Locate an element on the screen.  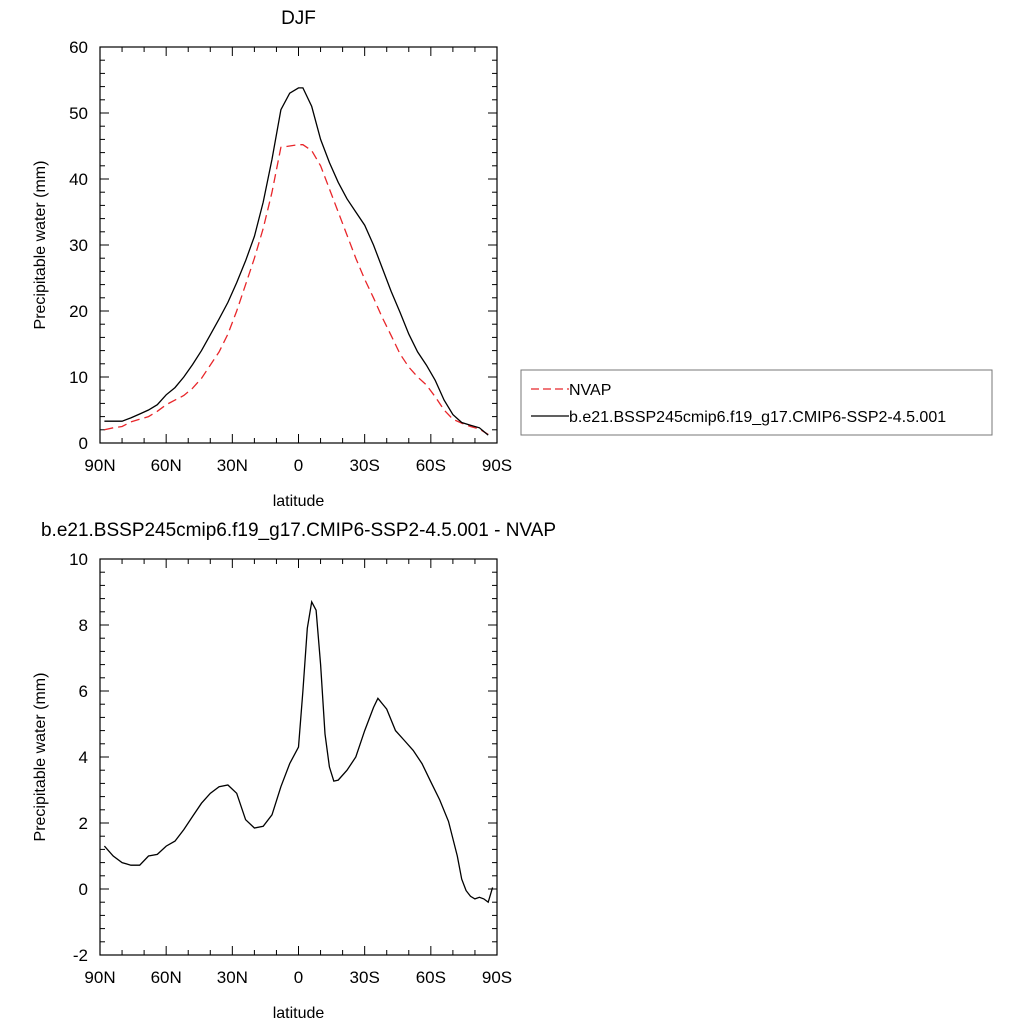
y-tick-label: 8 is located at coordinates (83, 625).